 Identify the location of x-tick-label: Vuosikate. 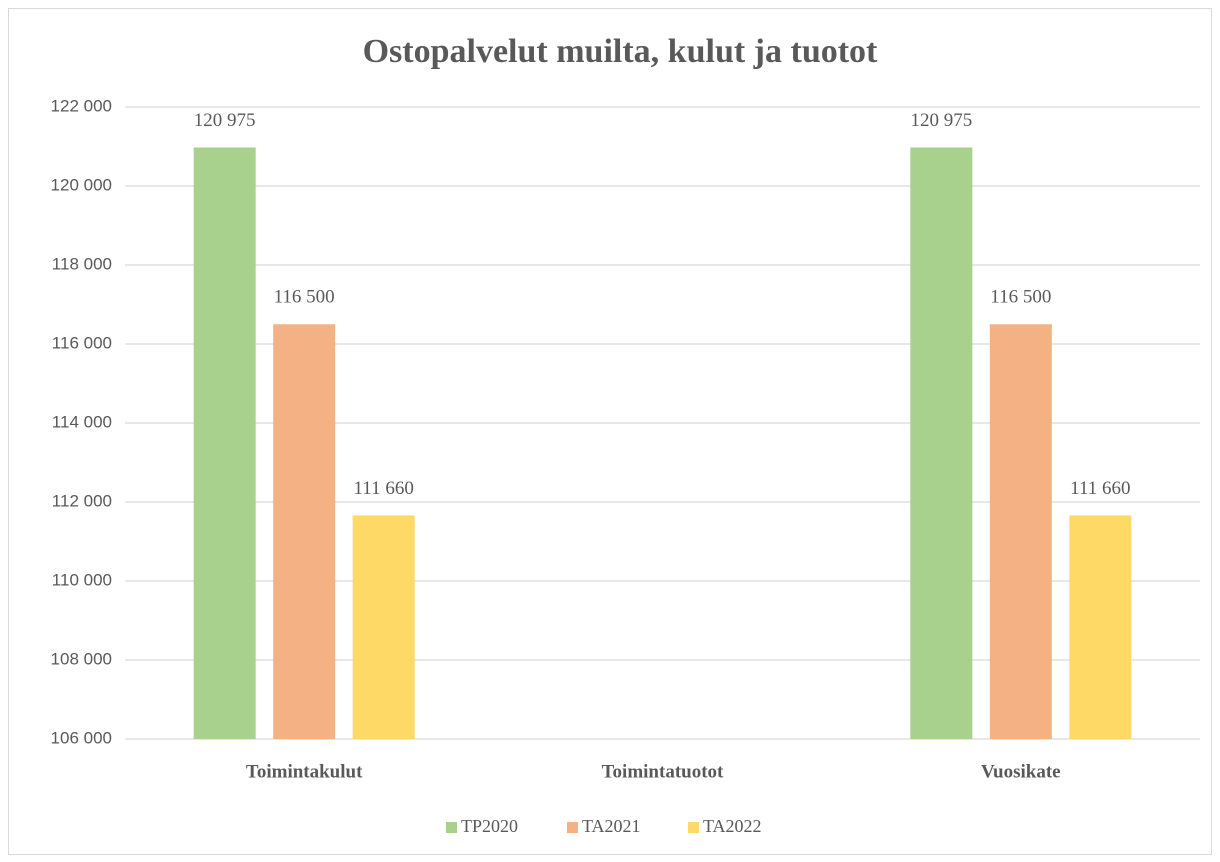
(1021, 771).